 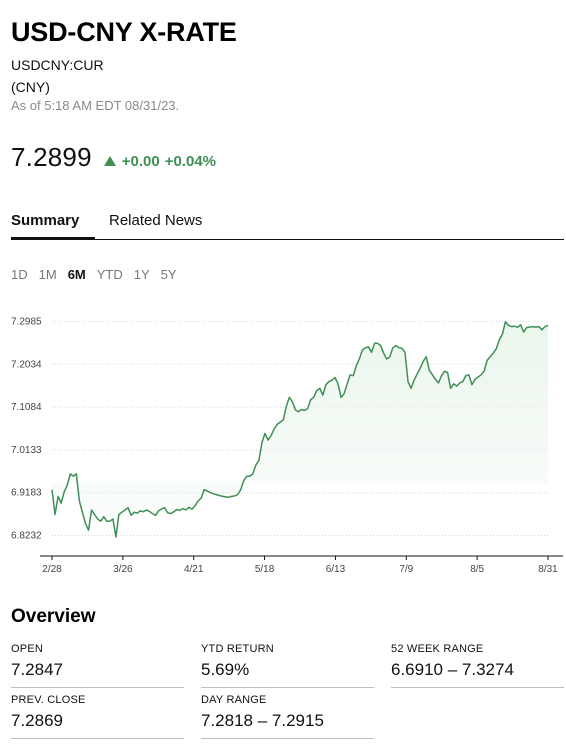 What do you see at coordinates (52, 569) in the screenshot?
I see `x-tick-label: 2/28` at bounding box center [52, 569].